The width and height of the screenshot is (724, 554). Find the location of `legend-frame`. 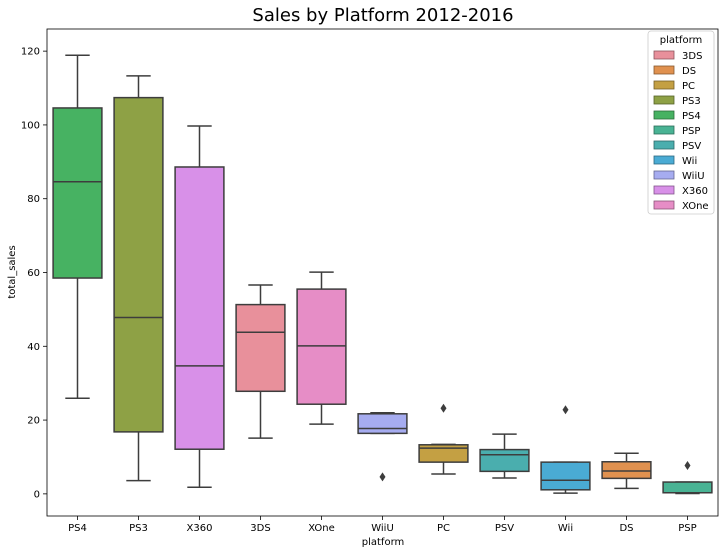

legend-frame is located at coordinates (681, 122).